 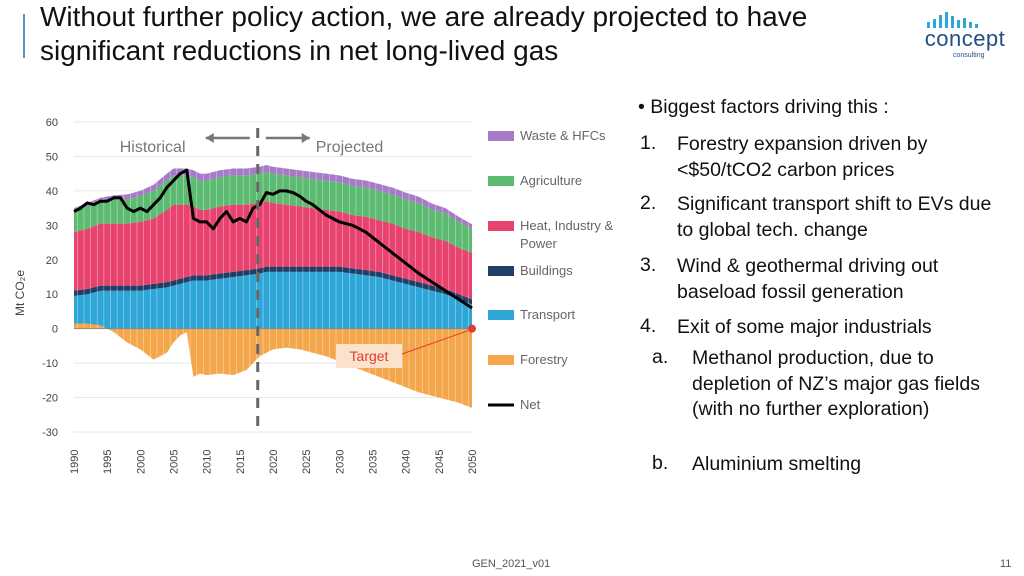 What do you see at coordinates (548, 314) in the screenshot?
I see `legend-label: Transport` at bounding box center [548, 314].